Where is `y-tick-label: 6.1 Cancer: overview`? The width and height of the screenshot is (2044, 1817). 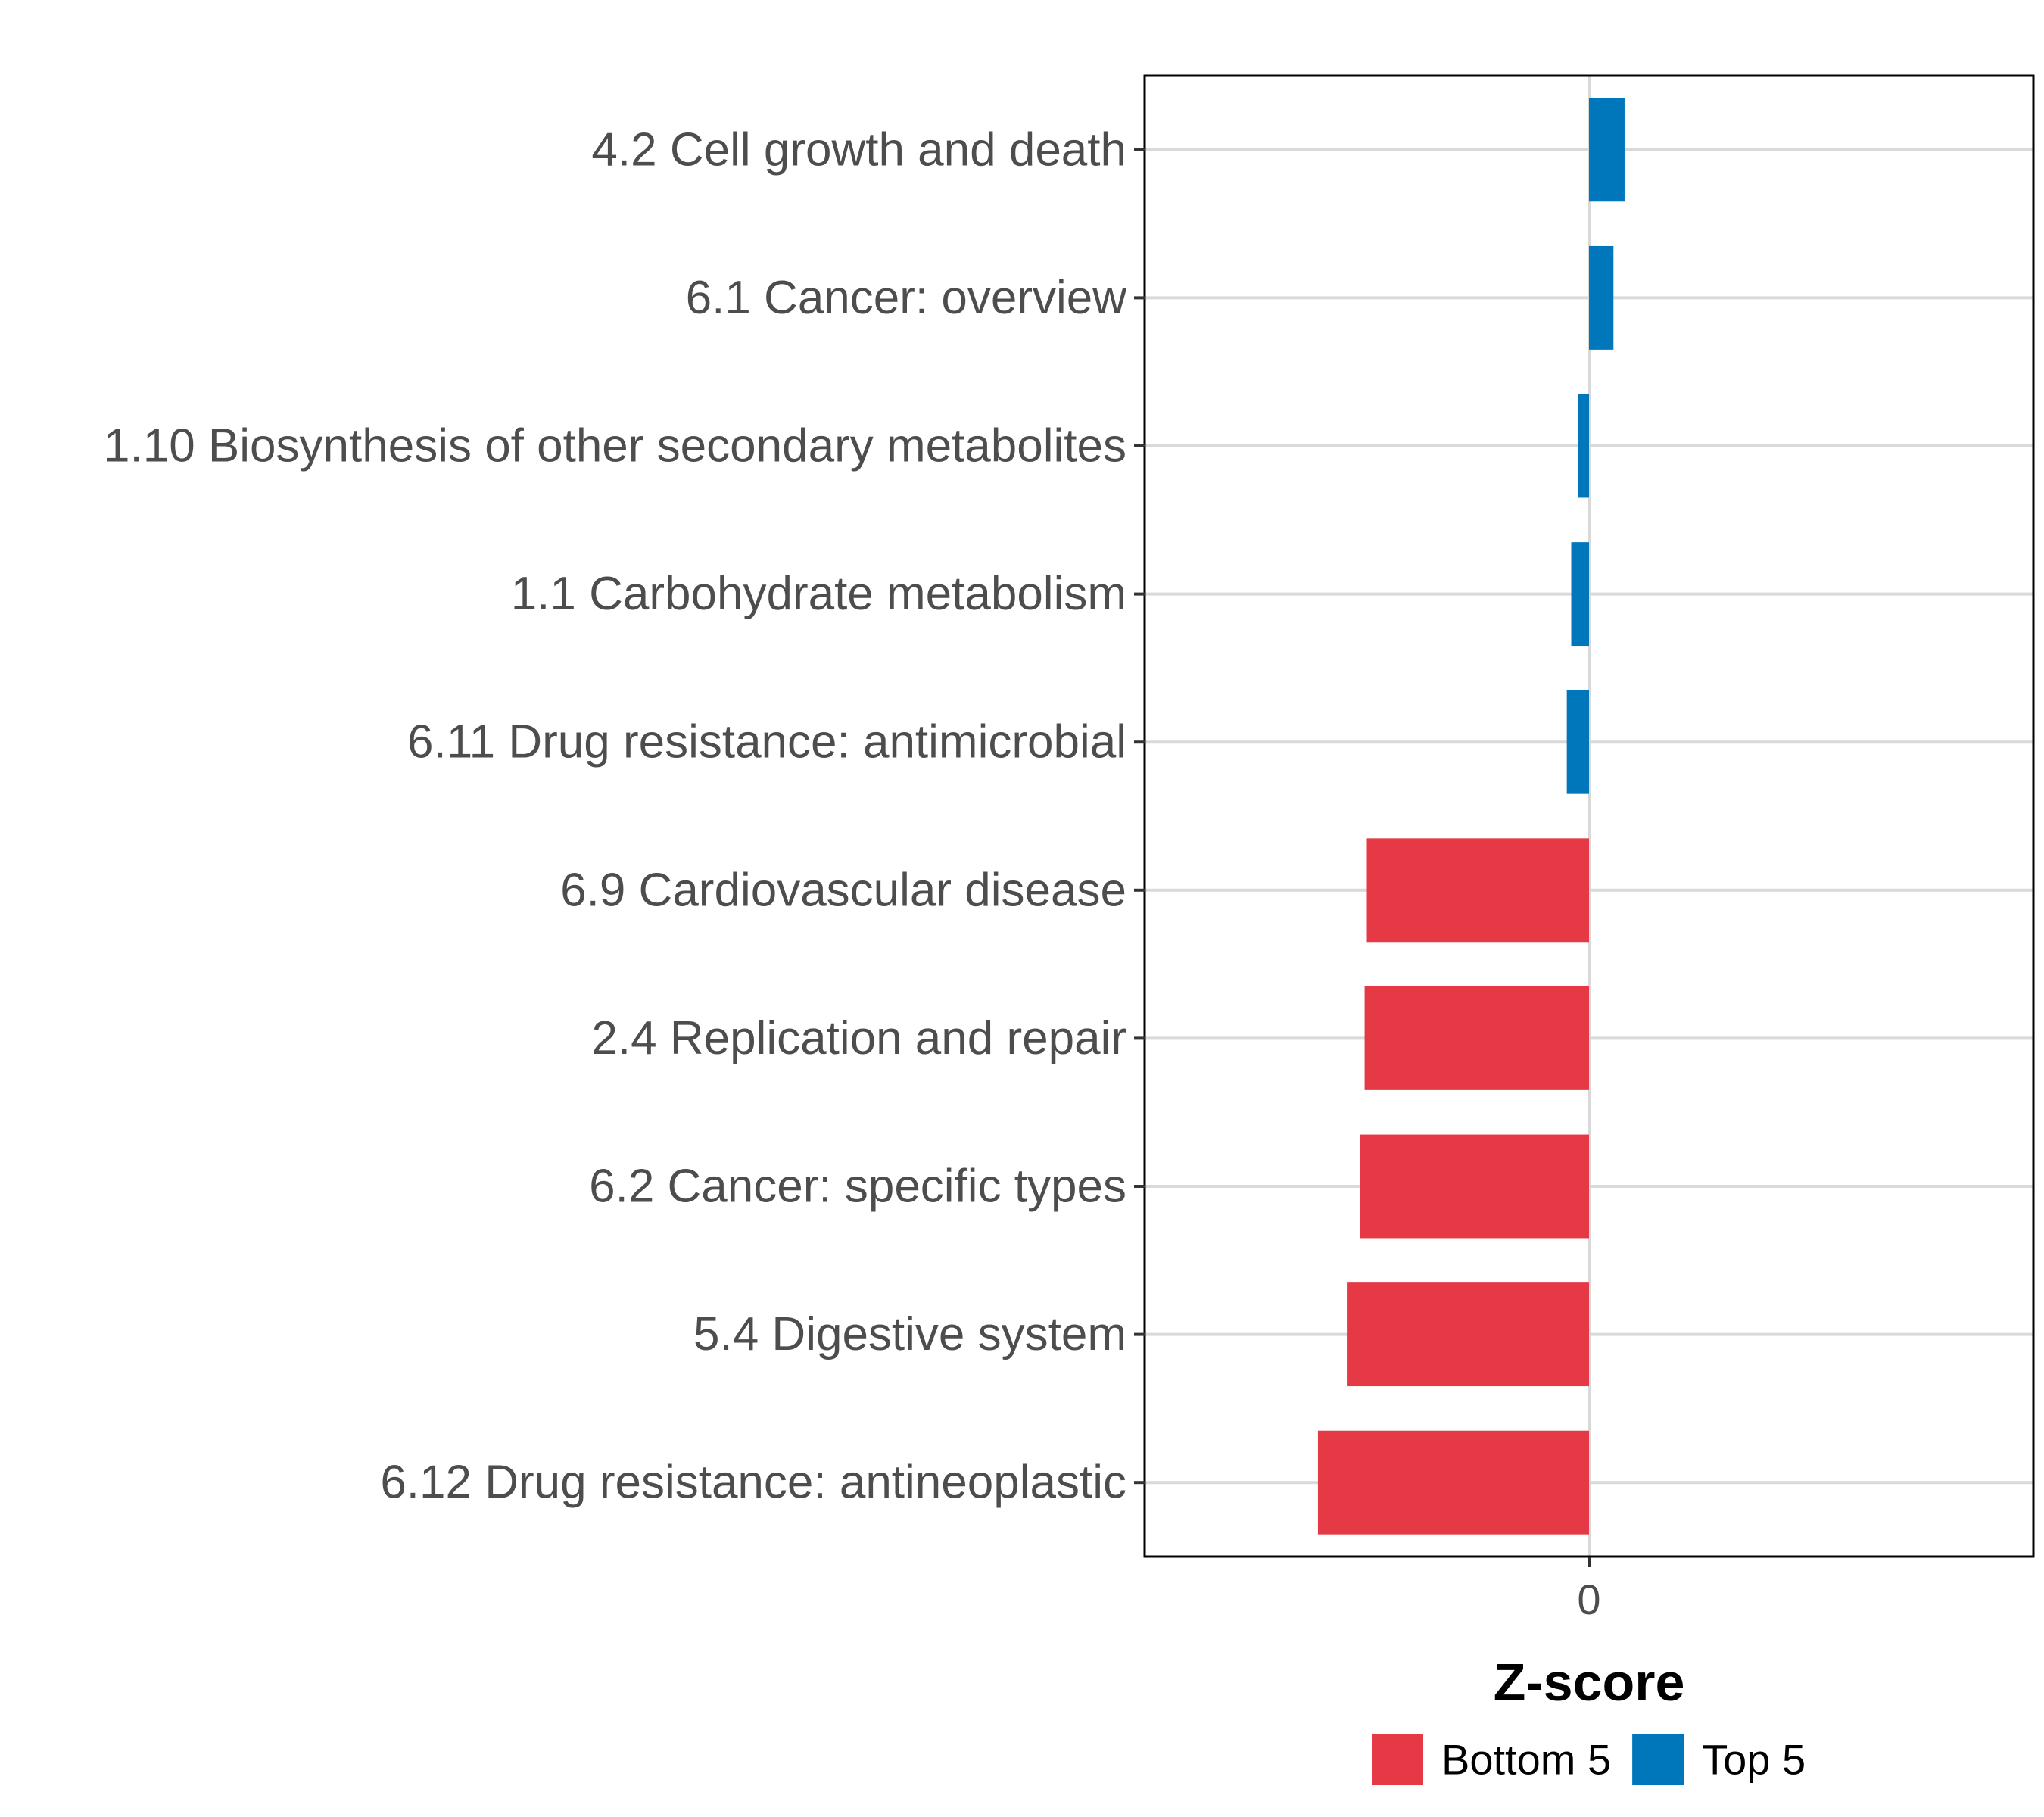
y-tick-label: 6.1 Cancer: overview is located at coordinates (907, 298).